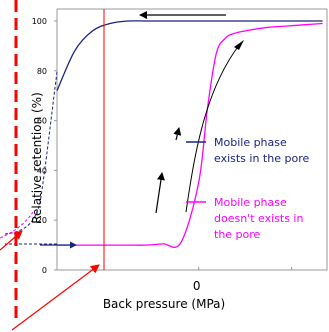 The height and width of the screenshot is (332, 329). What do you see at coordinates (42, 170) in the screenshot?
I see `y-tick-label: 40` at bounding box center [42, 170].